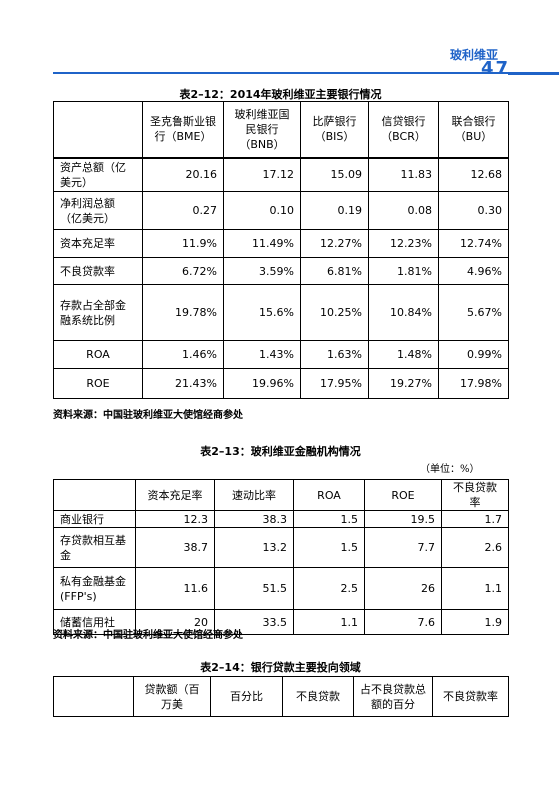 Image resolution: width=559 pixels, height=793 pixels. What do you see at coordinates (175, 519) in the screenshot?
I see `table-cell: 12.3` at bounding box center [175, 519].